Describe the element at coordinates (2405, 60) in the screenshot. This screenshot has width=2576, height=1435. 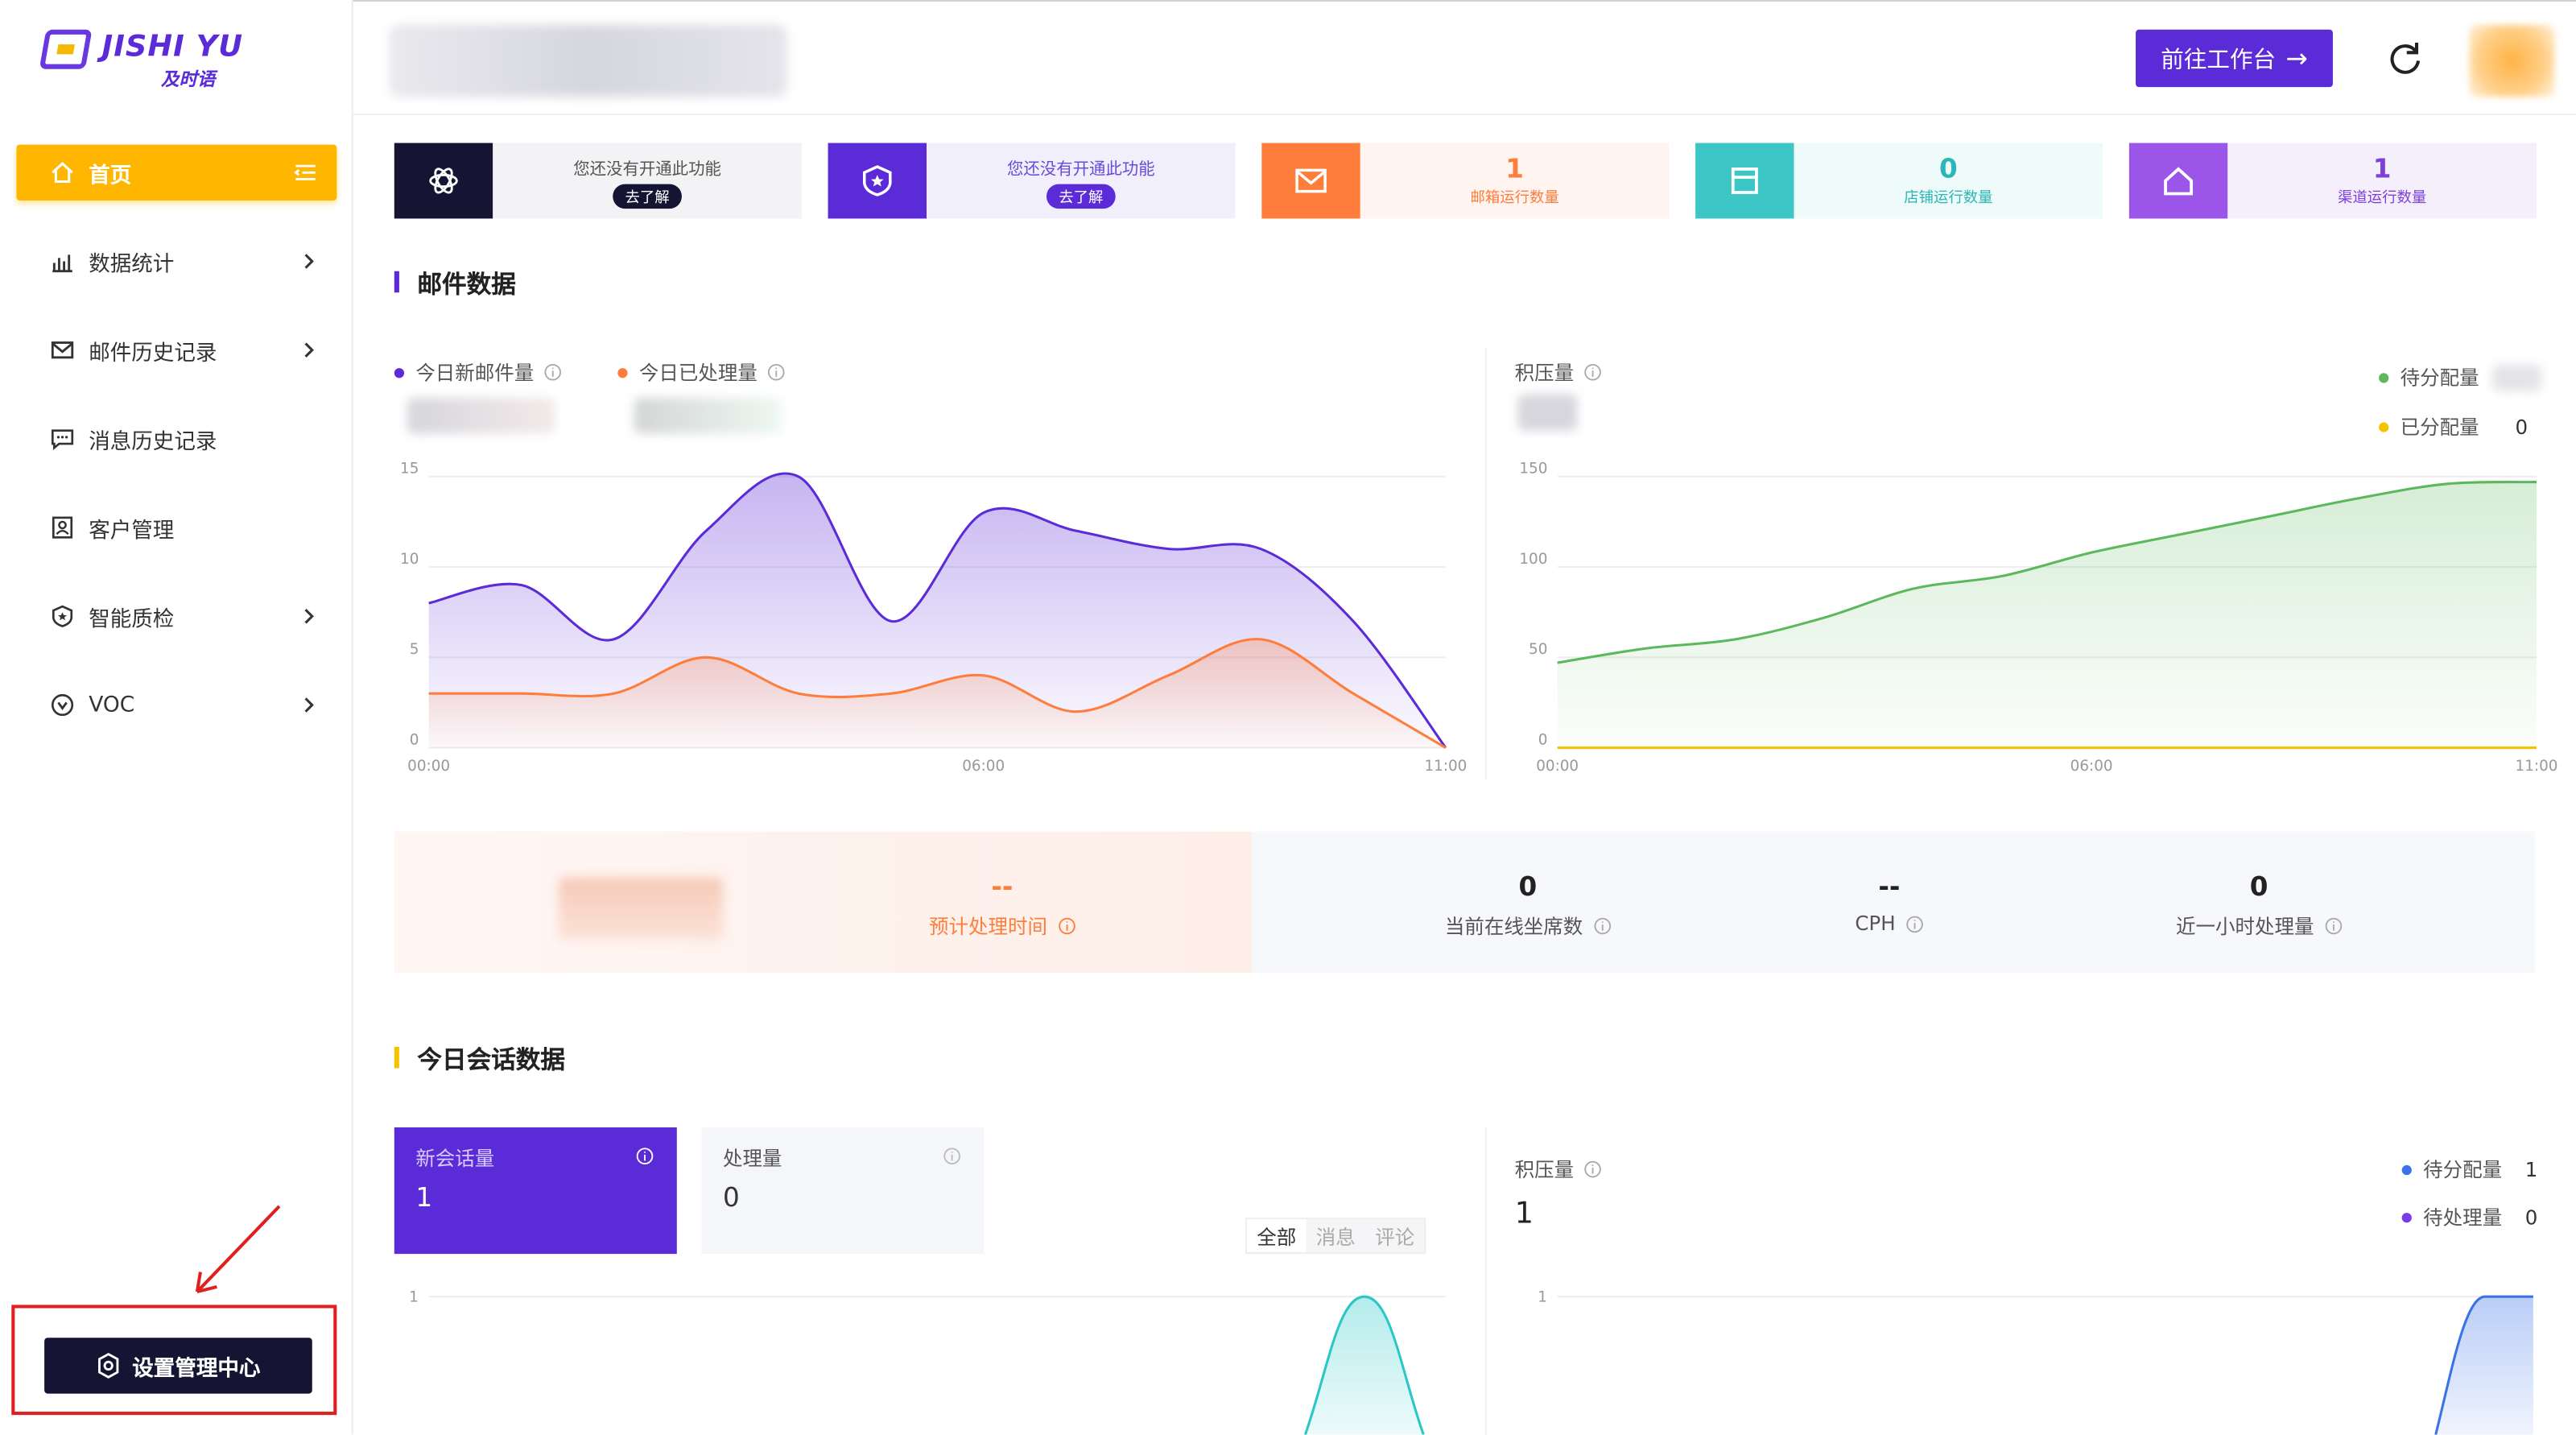
I see `refresh-icon` at that location.